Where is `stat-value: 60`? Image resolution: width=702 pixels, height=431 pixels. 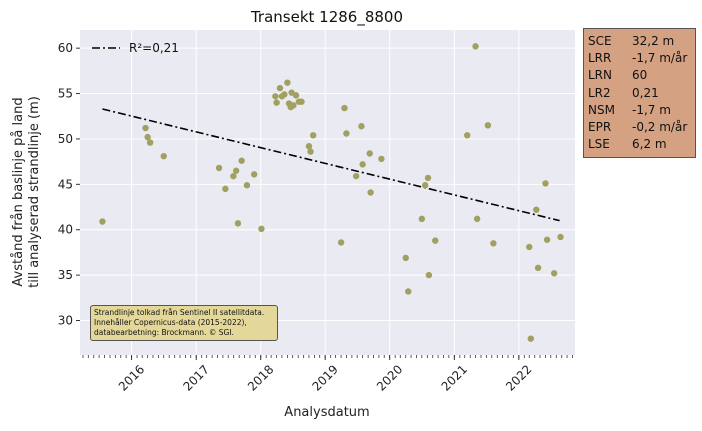 stat-value: 60 is located at coordinates (640, 75).